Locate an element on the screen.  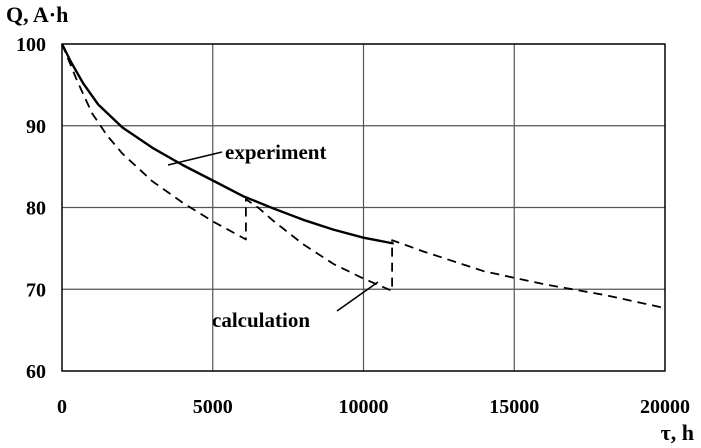
x-axis-label: τ, h is located at coordinates (677, 432).